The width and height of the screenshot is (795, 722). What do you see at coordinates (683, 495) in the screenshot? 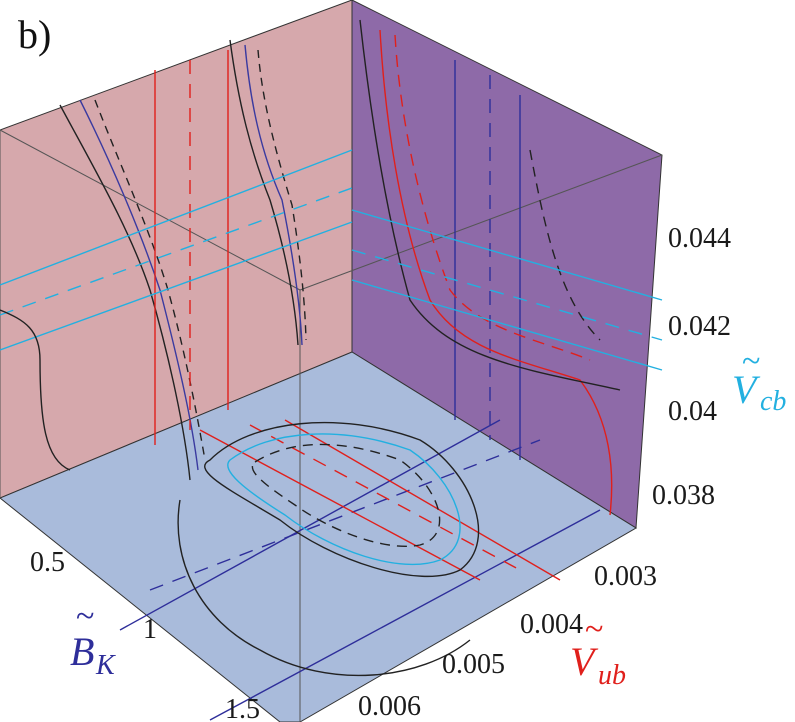
I see `vcb-tick-0.038: 0.038` at bounding box center [683, 495].